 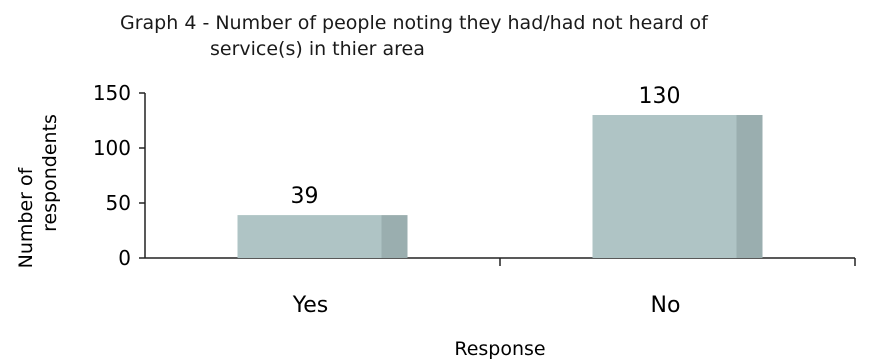 I want to click on x-tick-label-yes: Yes, so click(x=310, y=305).